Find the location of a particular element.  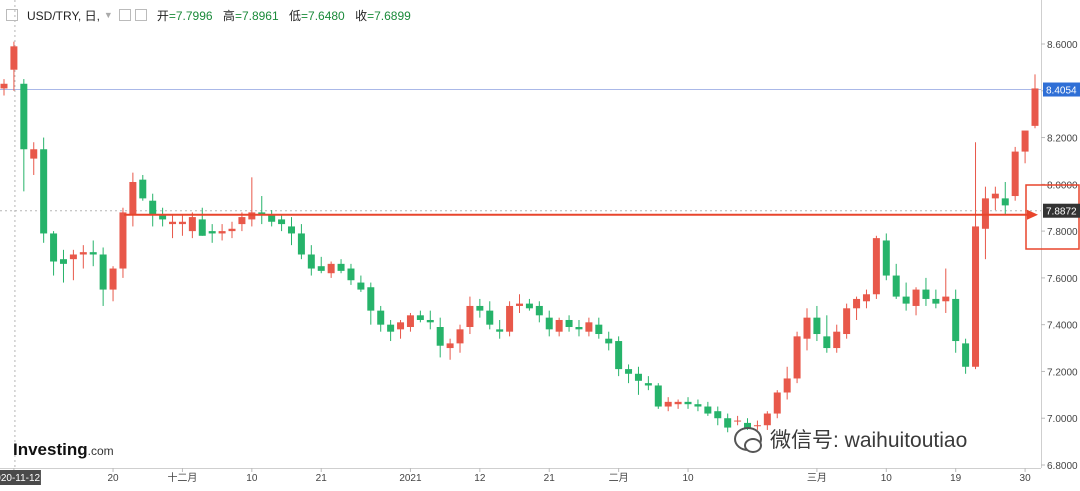

y-tick-label: 6.8000 is located at coordinates (1062, 466).